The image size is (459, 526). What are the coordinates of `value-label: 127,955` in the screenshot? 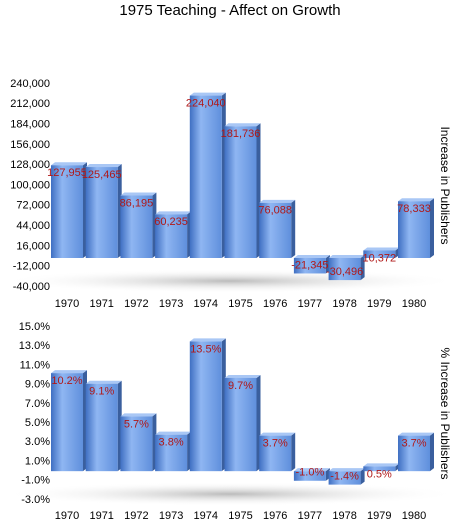 It's located at (67, 173).